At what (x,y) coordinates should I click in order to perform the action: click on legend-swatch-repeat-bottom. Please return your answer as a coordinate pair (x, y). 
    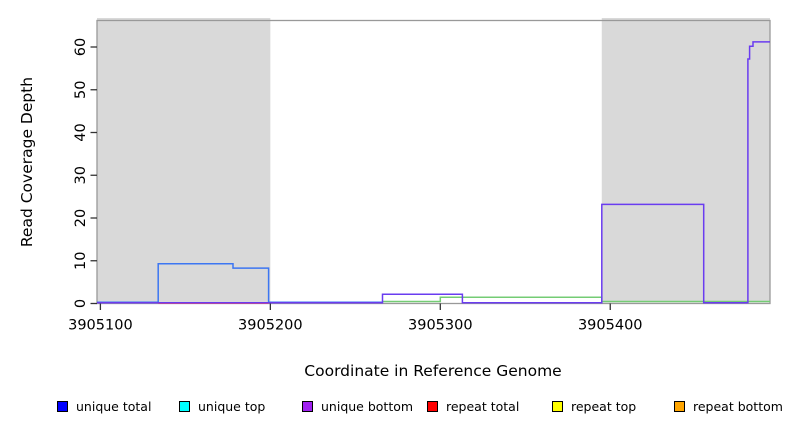
    Looking at the image, I should click on (679, 406).